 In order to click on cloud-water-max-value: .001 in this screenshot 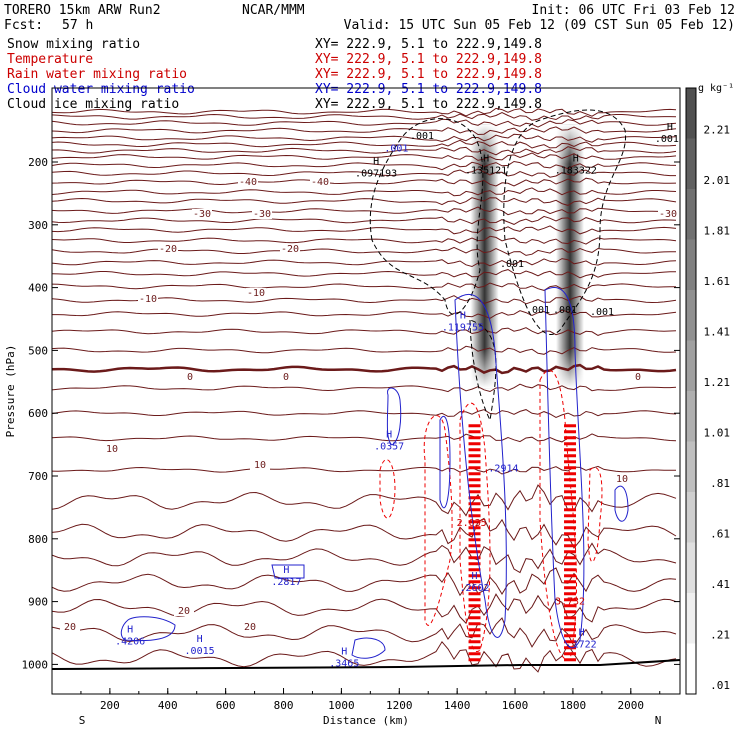, I will do `click(396, 148)`.